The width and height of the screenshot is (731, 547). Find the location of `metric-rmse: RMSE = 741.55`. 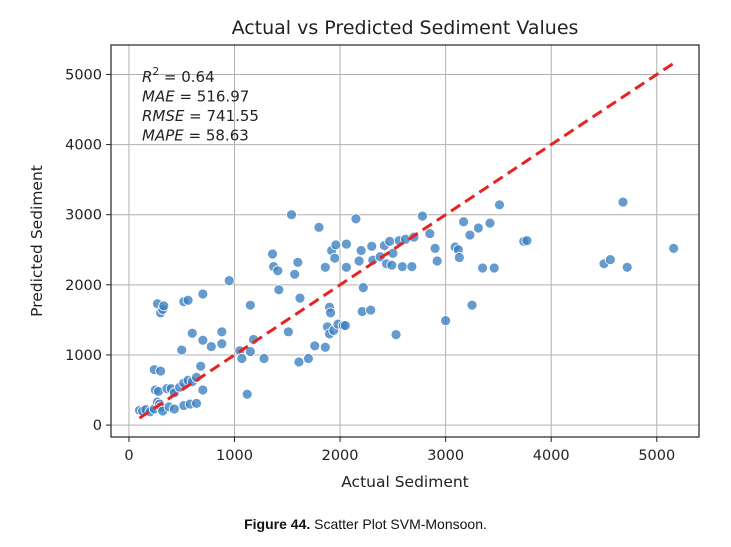

metric-rmse: RMSE = 741.55 is located at coordinates (200, 116).